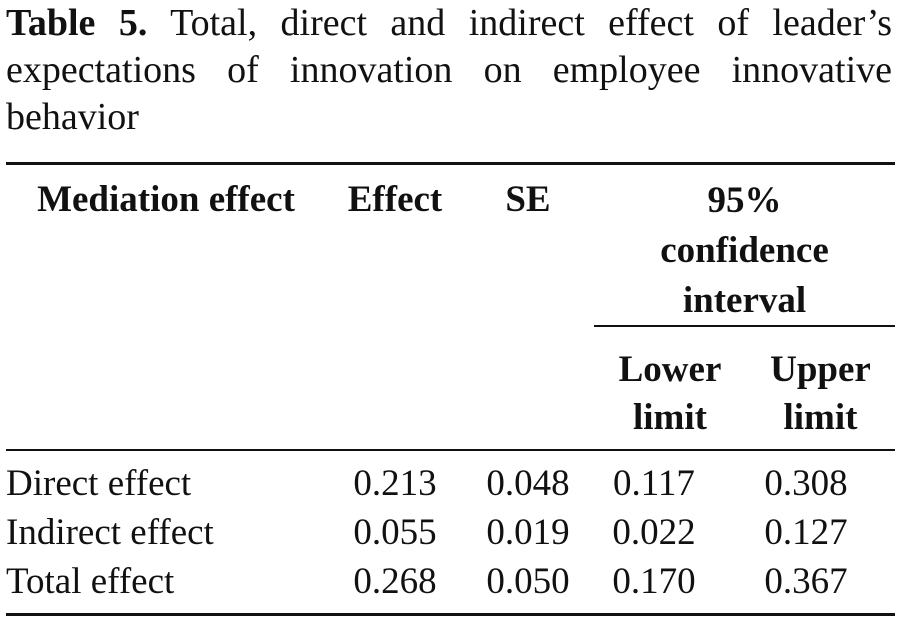  What do you see at coordinates (654, 581) in the screenshot?
I see `row-total-lower: 0.170` at bounding box center [654, 581].